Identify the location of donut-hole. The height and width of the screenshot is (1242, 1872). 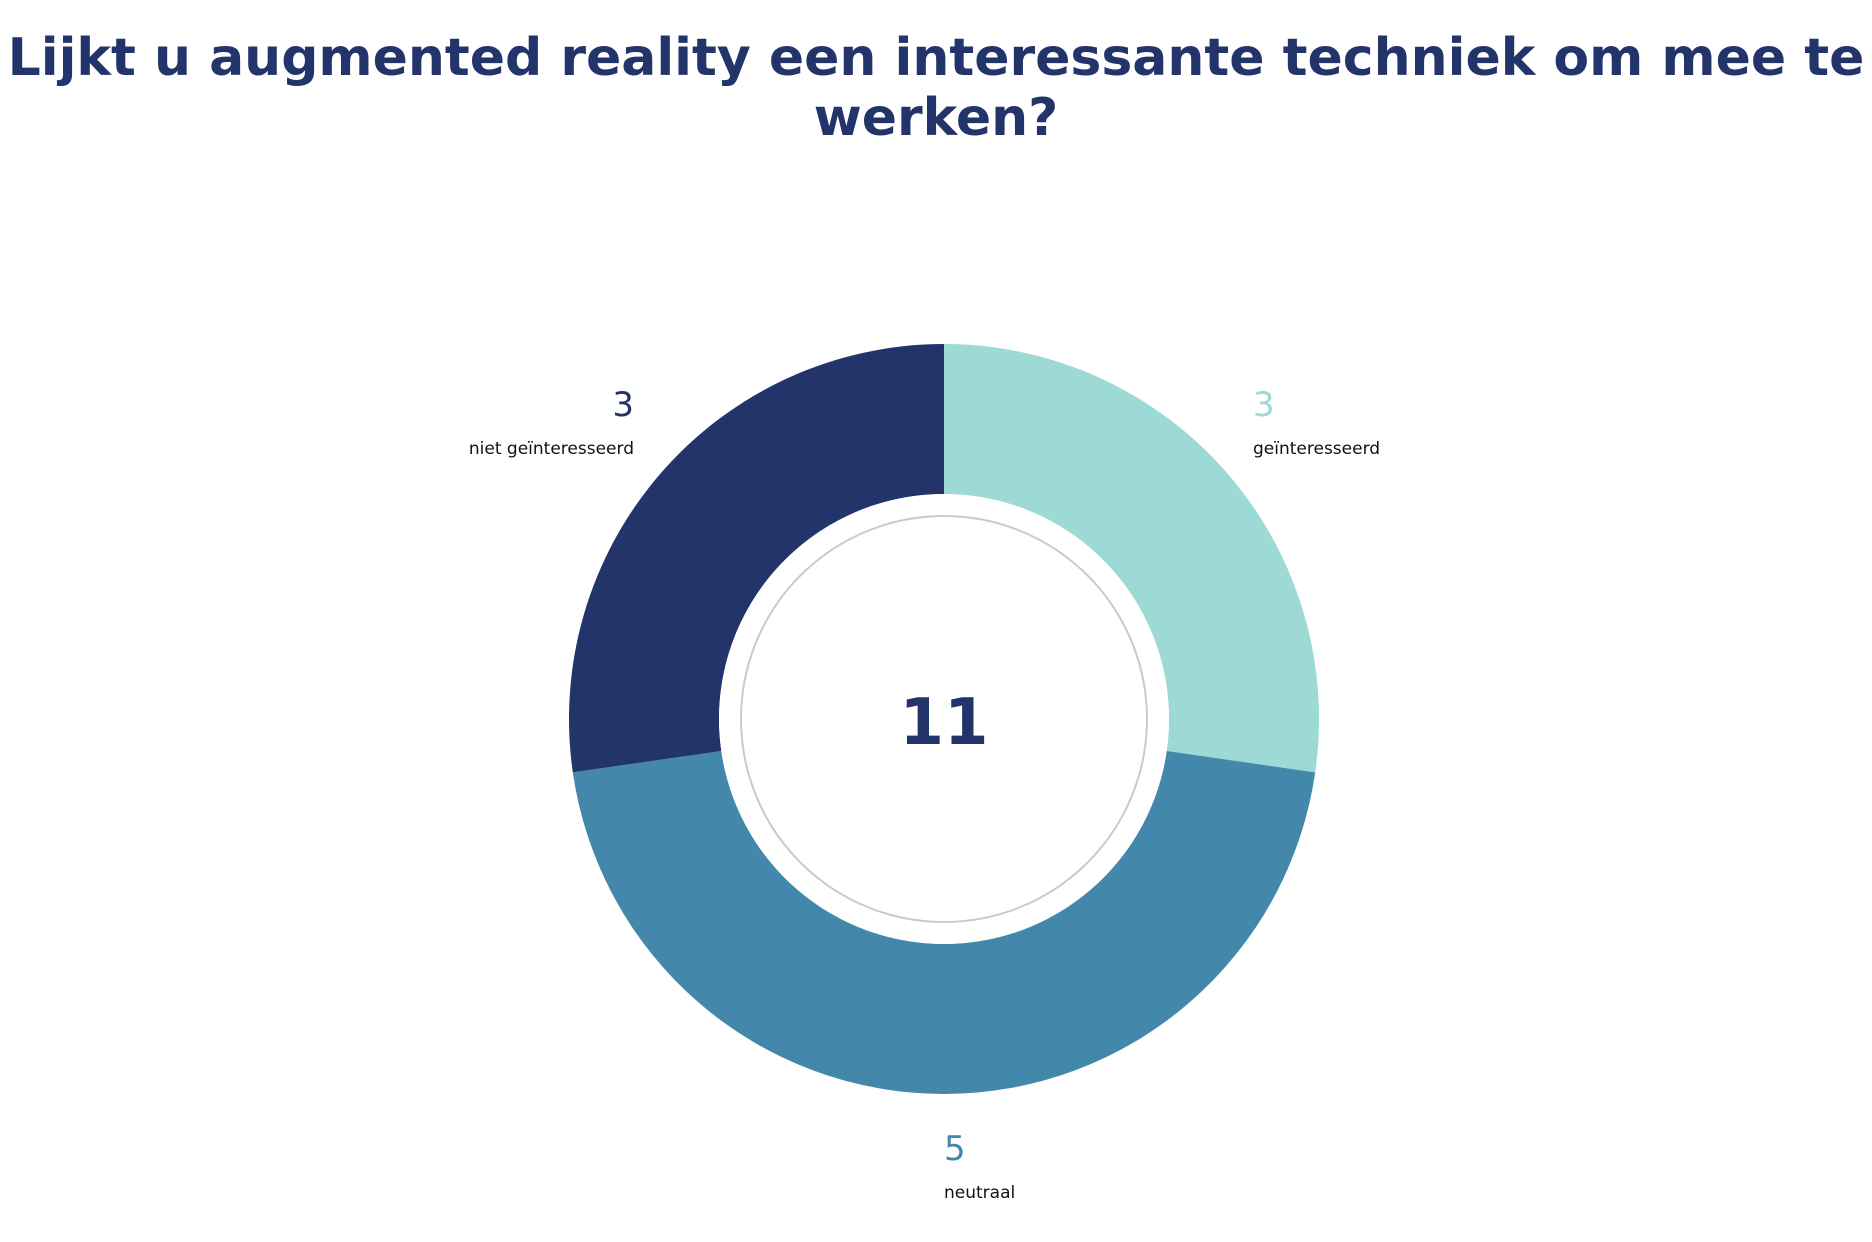
(944, 719).